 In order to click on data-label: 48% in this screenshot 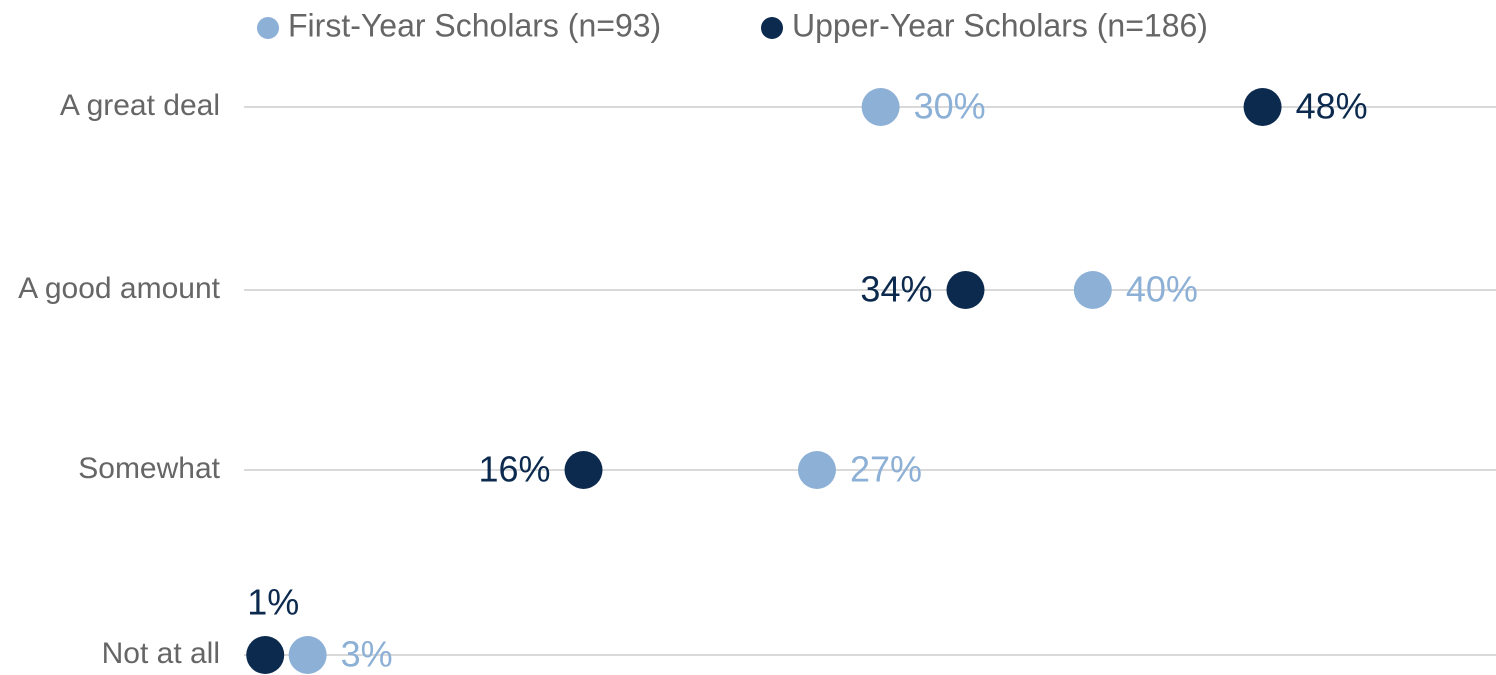, I will do `click(1332, 106)`.